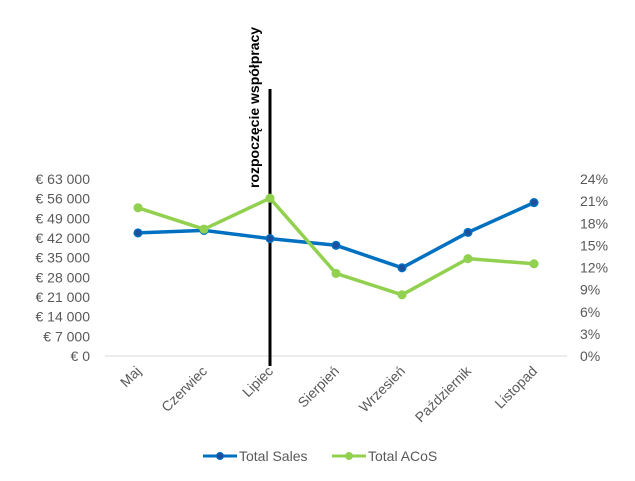 This screenshot has width=635, height=481. I want to click on right-tick-label: 24%, so click(594, 179).